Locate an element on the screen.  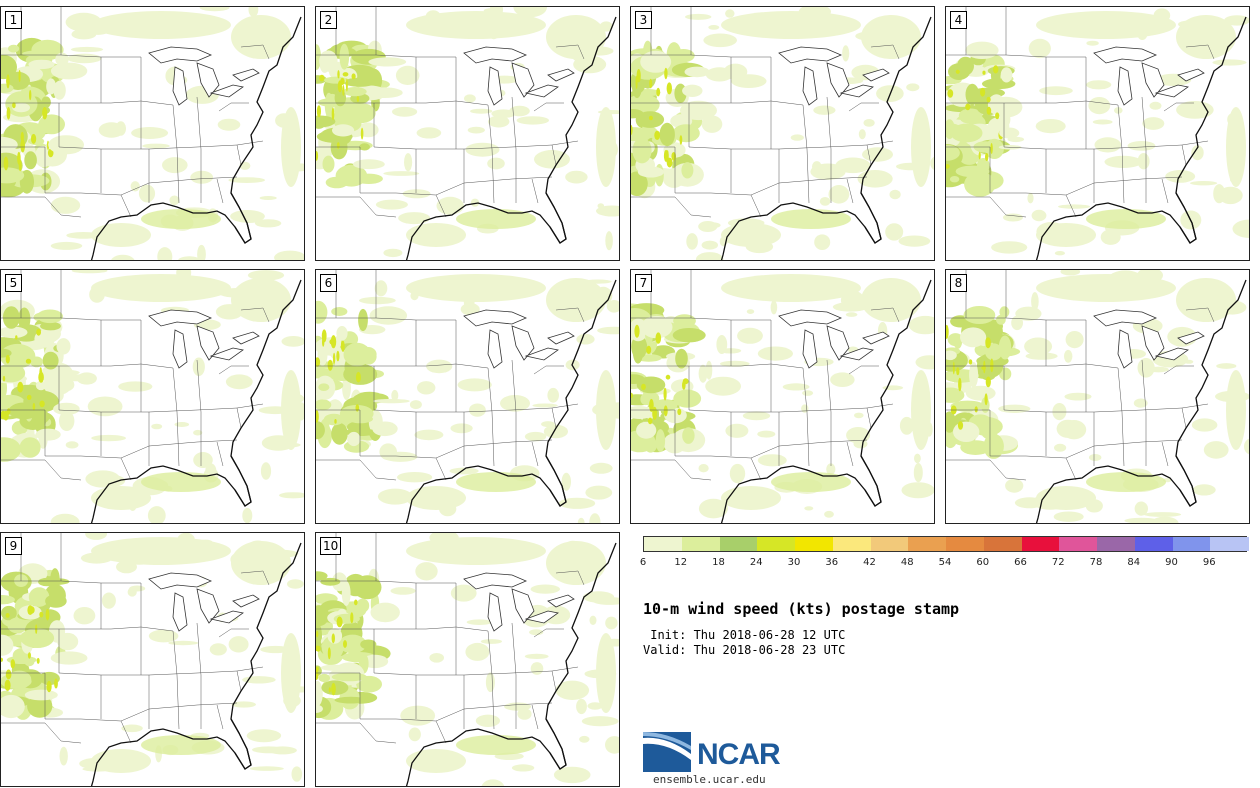
ensemble-member-map: 8 is located at coordinates (1097, 396).